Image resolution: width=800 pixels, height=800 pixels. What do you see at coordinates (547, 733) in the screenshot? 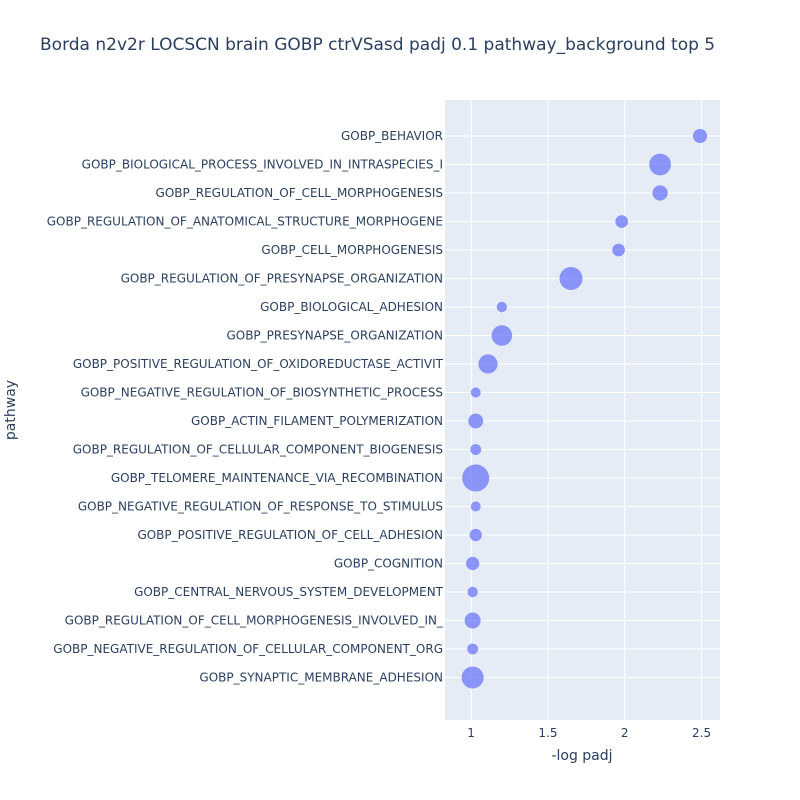
I see `x-tick-label: 1.5` at bounding box center [547, 733].